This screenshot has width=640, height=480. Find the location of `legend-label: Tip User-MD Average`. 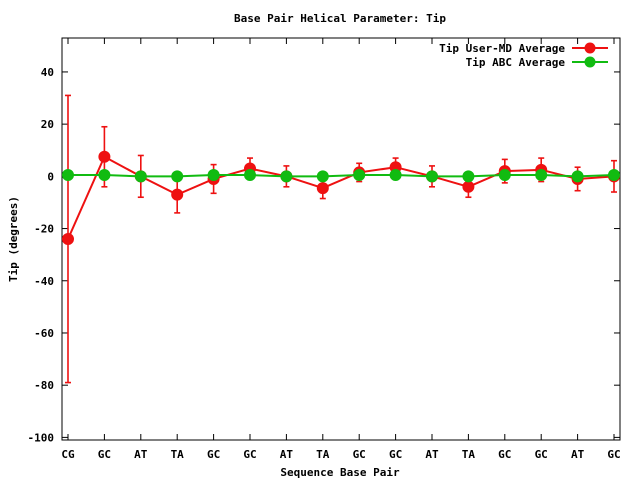

legend-label: Tip User-MD Average is located at coordinates (502, 48).